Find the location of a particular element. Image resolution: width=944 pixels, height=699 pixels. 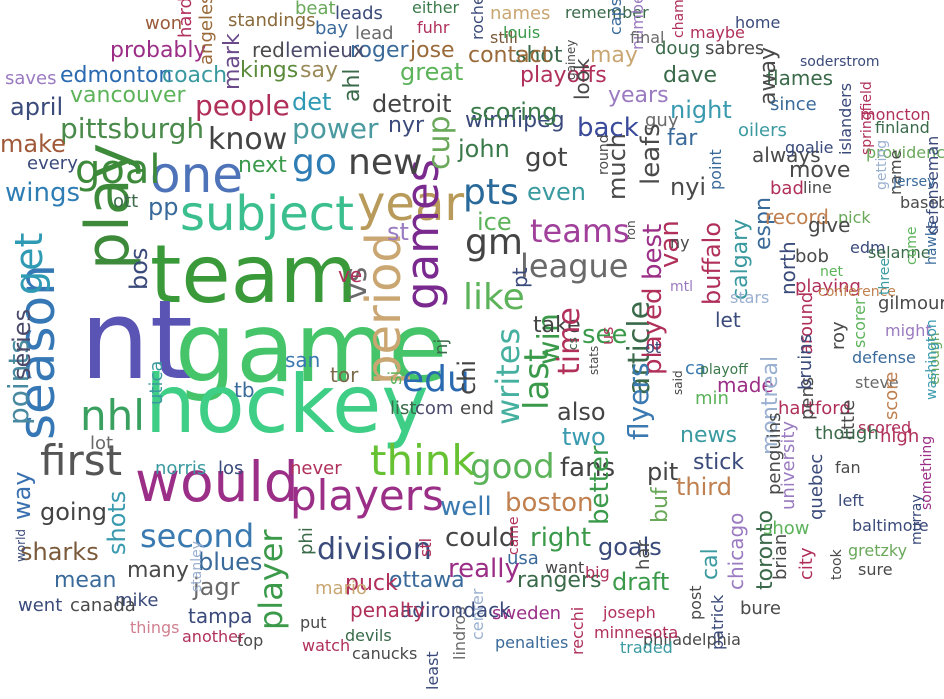

word-player: player is located at coordinates (271, 579).